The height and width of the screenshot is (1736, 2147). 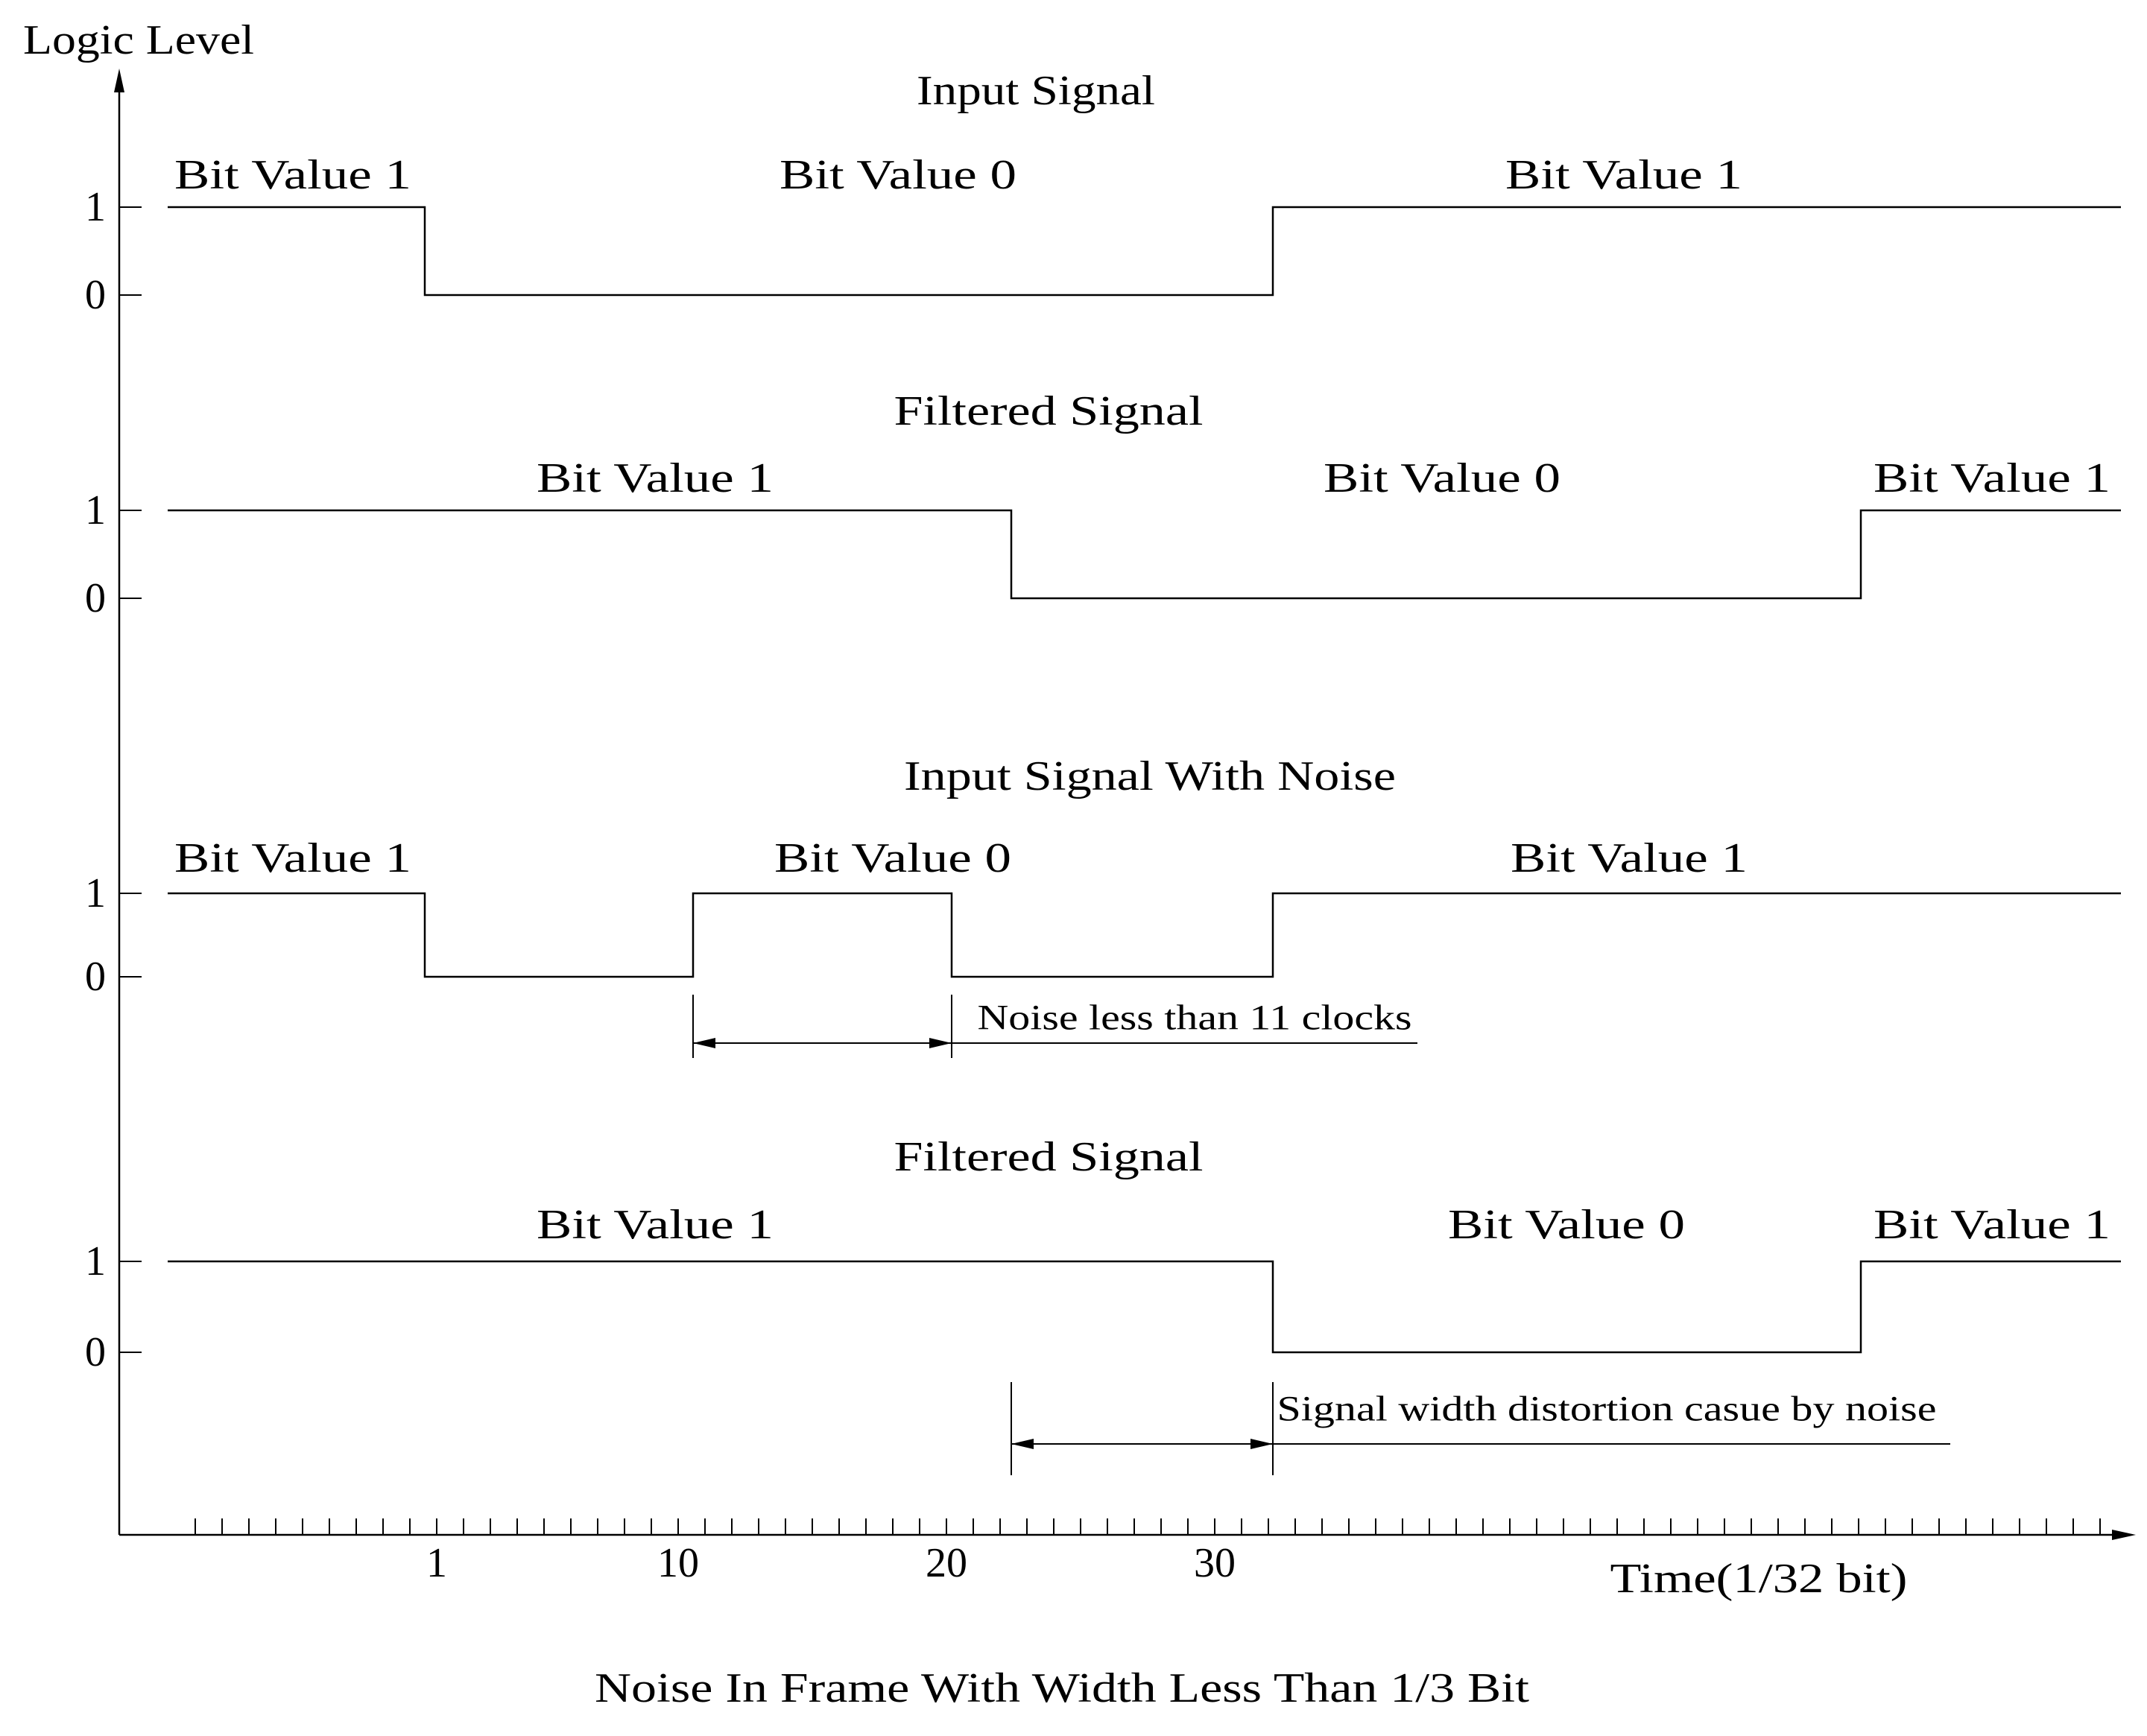 I want to click on x-axis-title: Time(1/32 bit), so click(x=1759, y=1579).